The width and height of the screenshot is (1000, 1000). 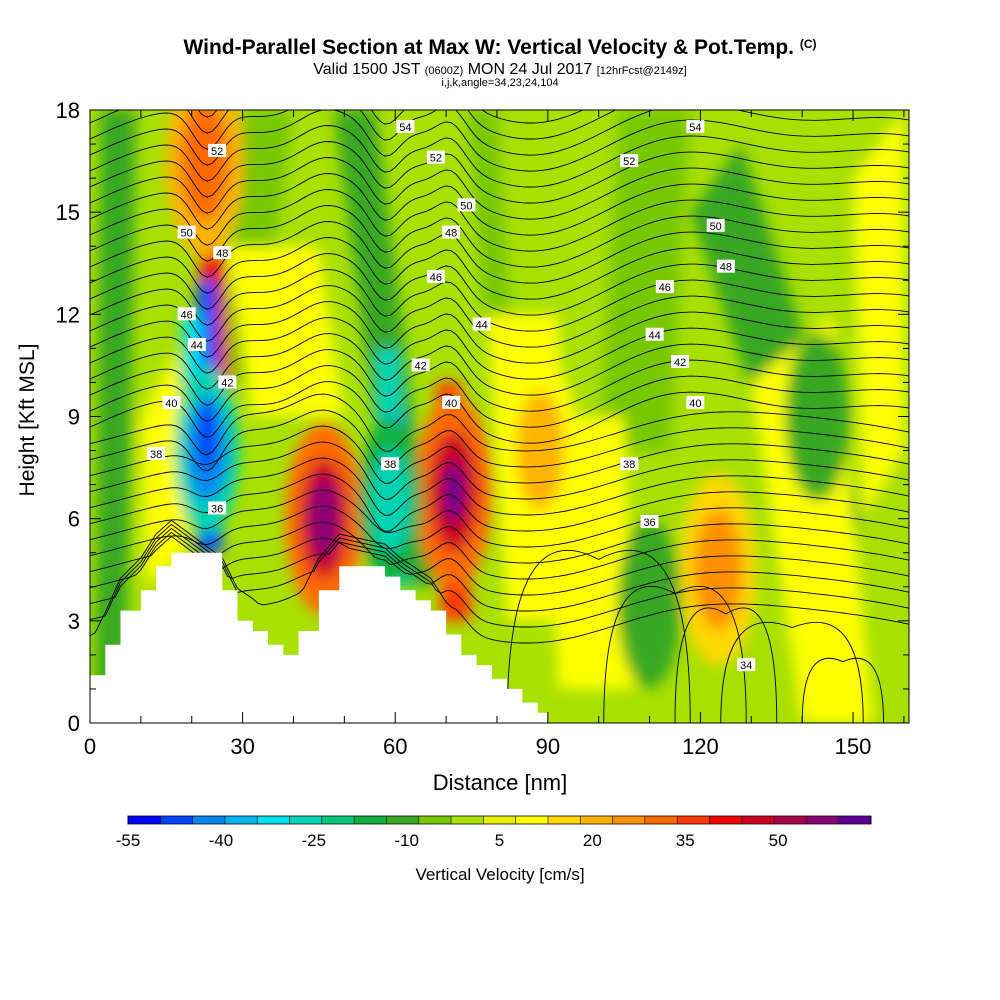 What do you see at coordinates (592, 840) in the screenshot?
I see `colorbar-tick-label: 20` at bounding box center [592, 840].